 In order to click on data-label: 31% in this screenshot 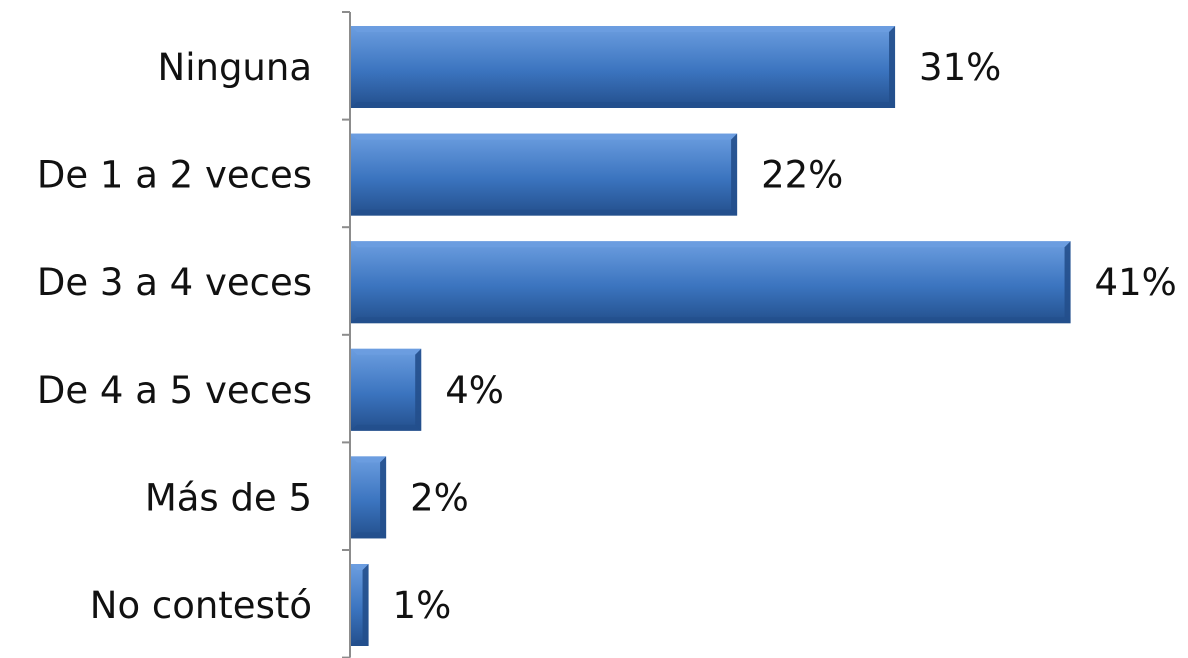, I will do `click(960, 67)`.